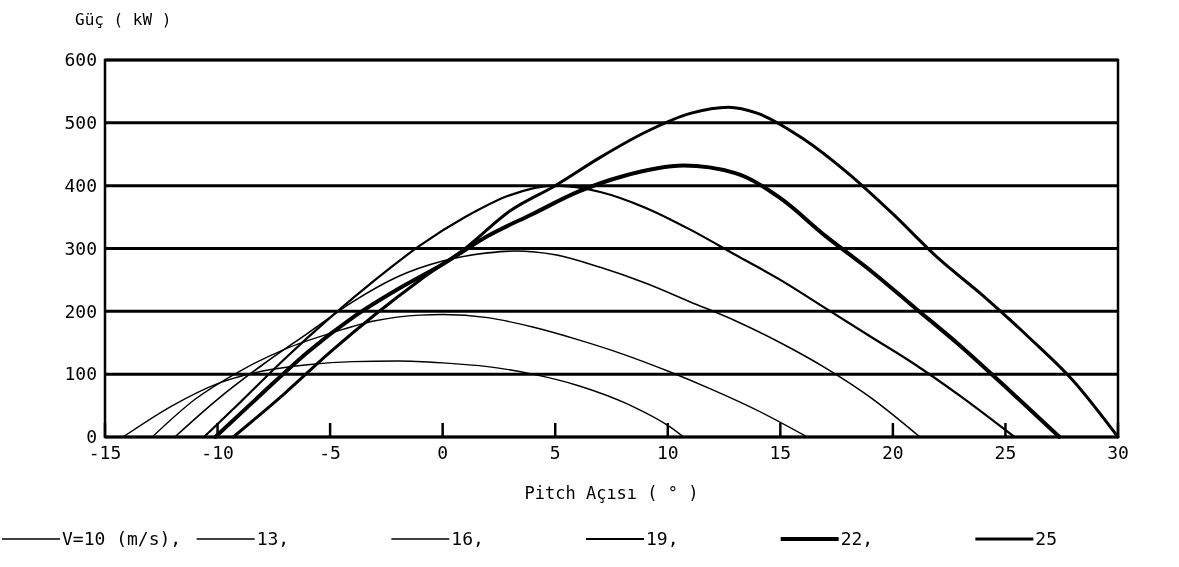 The width and height of the screenshot is (1179, 567). Describe the element at coordinates (80, 60) in the screenshot. I see `y-tick-label: 600` at that location.